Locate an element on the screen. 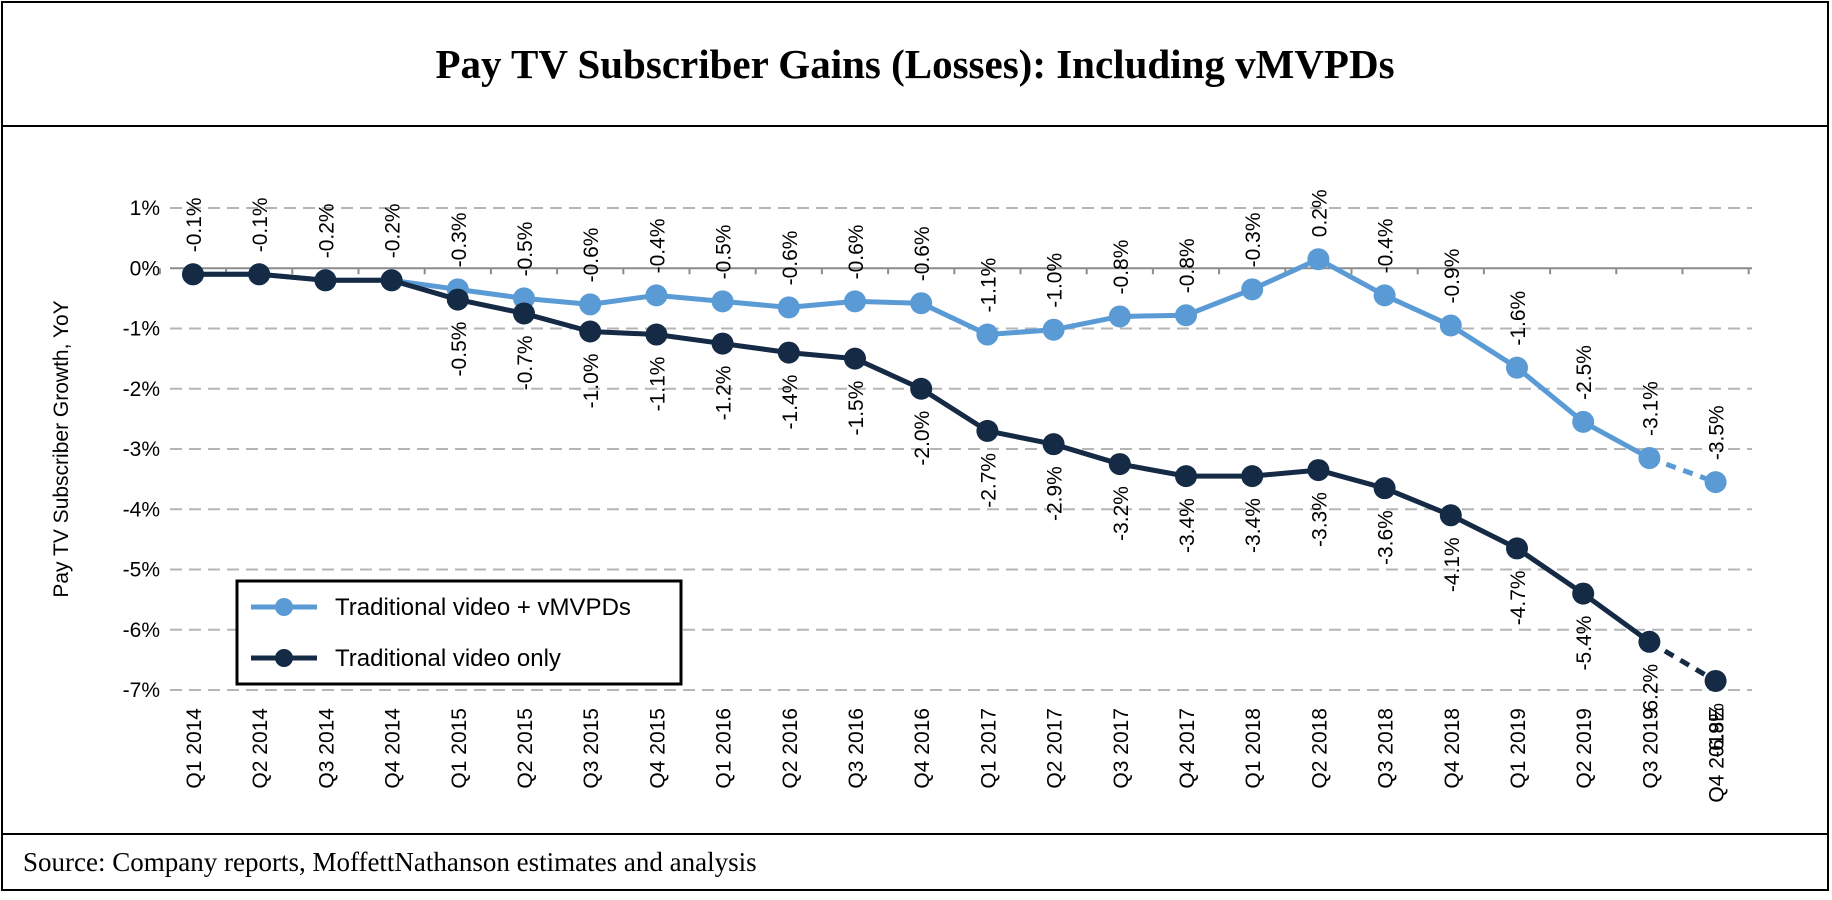  data-label: 0.2% is located at coordinates (1319, 213).